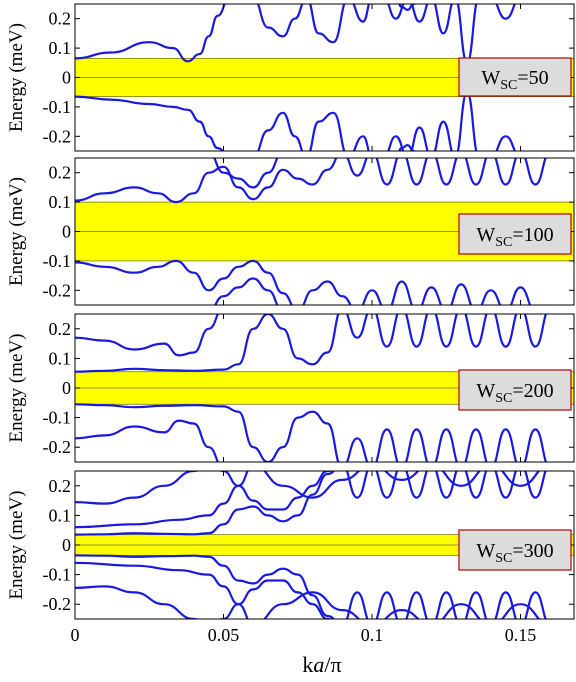 This screenshot has height=682, width=576. I want to click on panel-label: WSC=100, so click(514, 237).